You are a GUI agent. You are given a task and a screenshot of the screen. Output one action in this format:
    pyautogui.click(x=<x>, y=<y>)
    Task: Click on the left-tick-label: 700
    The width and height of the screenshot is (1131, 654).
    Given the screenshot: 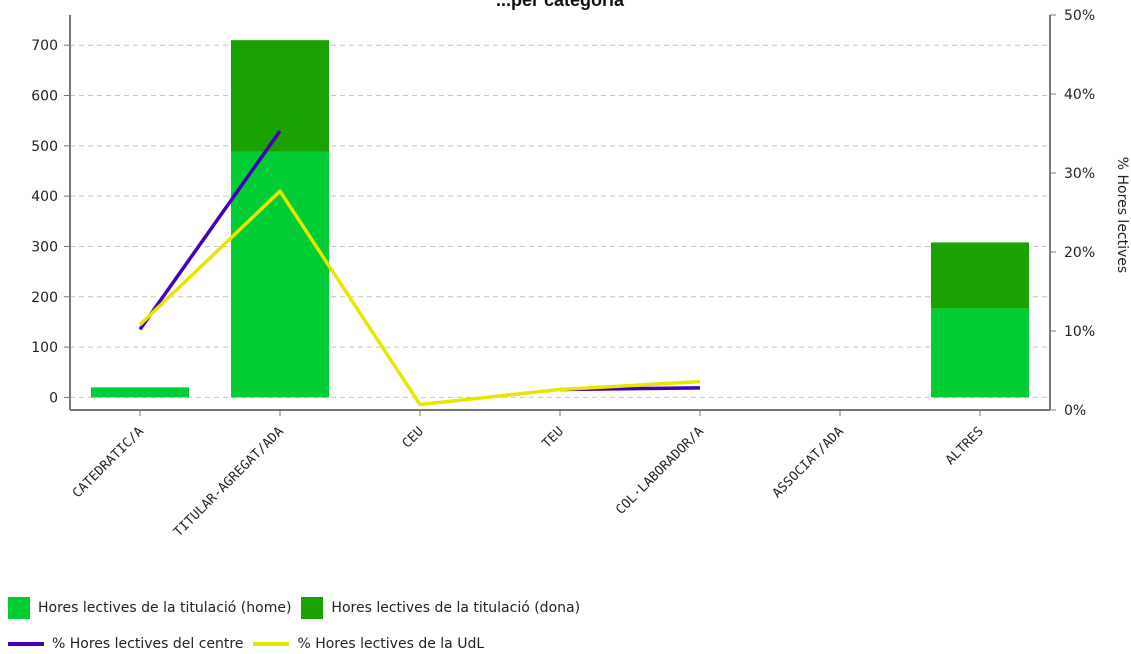 What is the action you would take?
    pyautogui.click(x=44, y=46)
    